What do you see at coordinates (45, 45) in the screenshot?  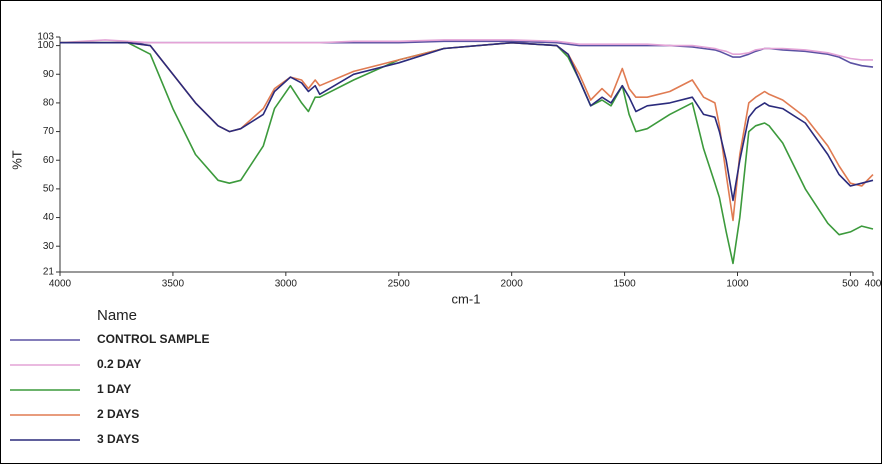 I see `y-tick-label: 100` at bounding box center [45, 45].